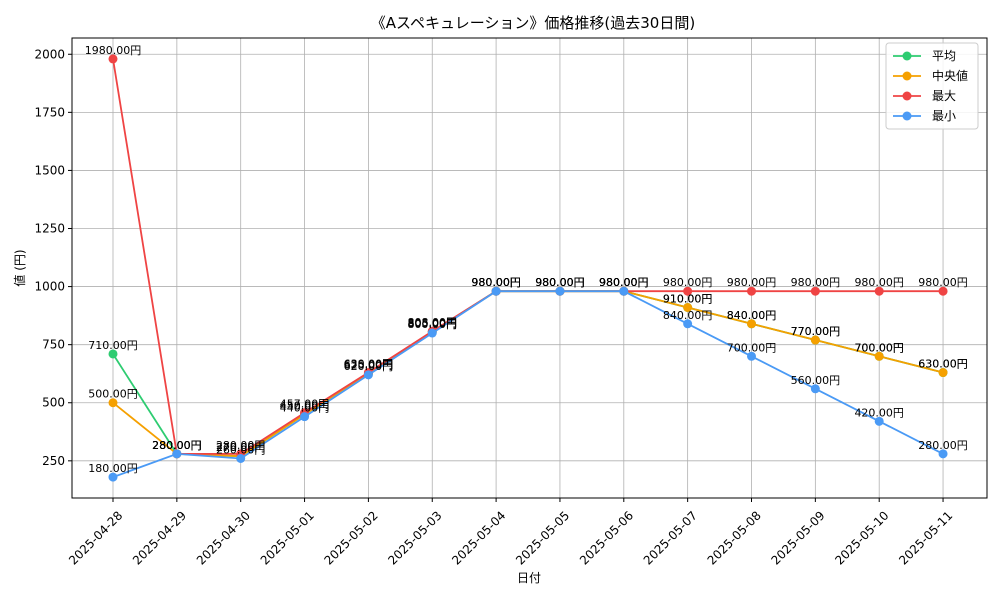 Image resolution: width=1000 pixels, height=600 pixels. I want to click on data-label: 450.00円, so click(305, 405).